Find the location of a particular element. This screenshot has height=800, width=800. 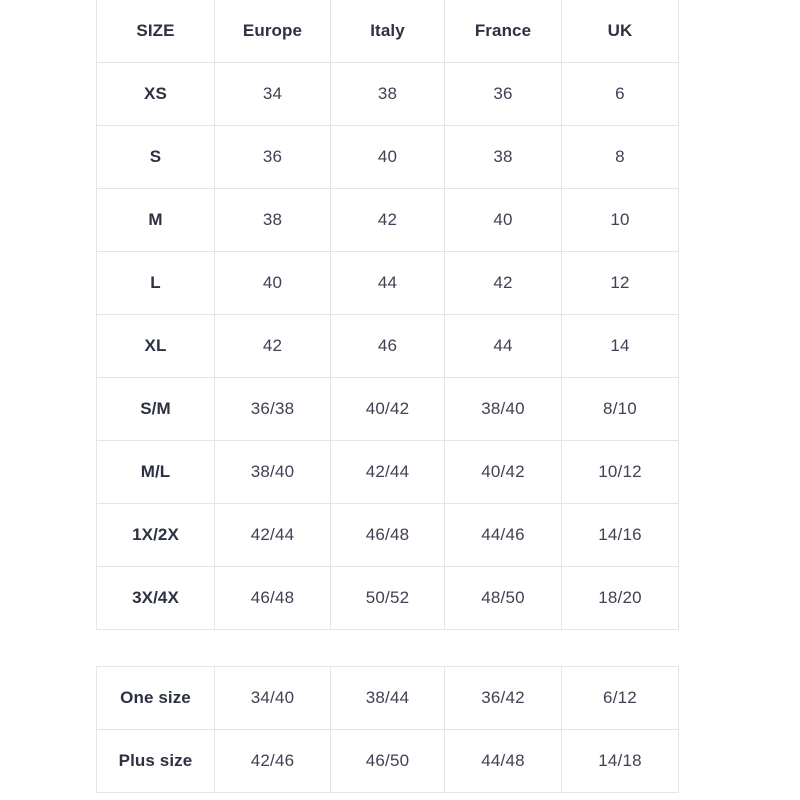

cell-france: 44/46 is located at coordinates (503, 535).